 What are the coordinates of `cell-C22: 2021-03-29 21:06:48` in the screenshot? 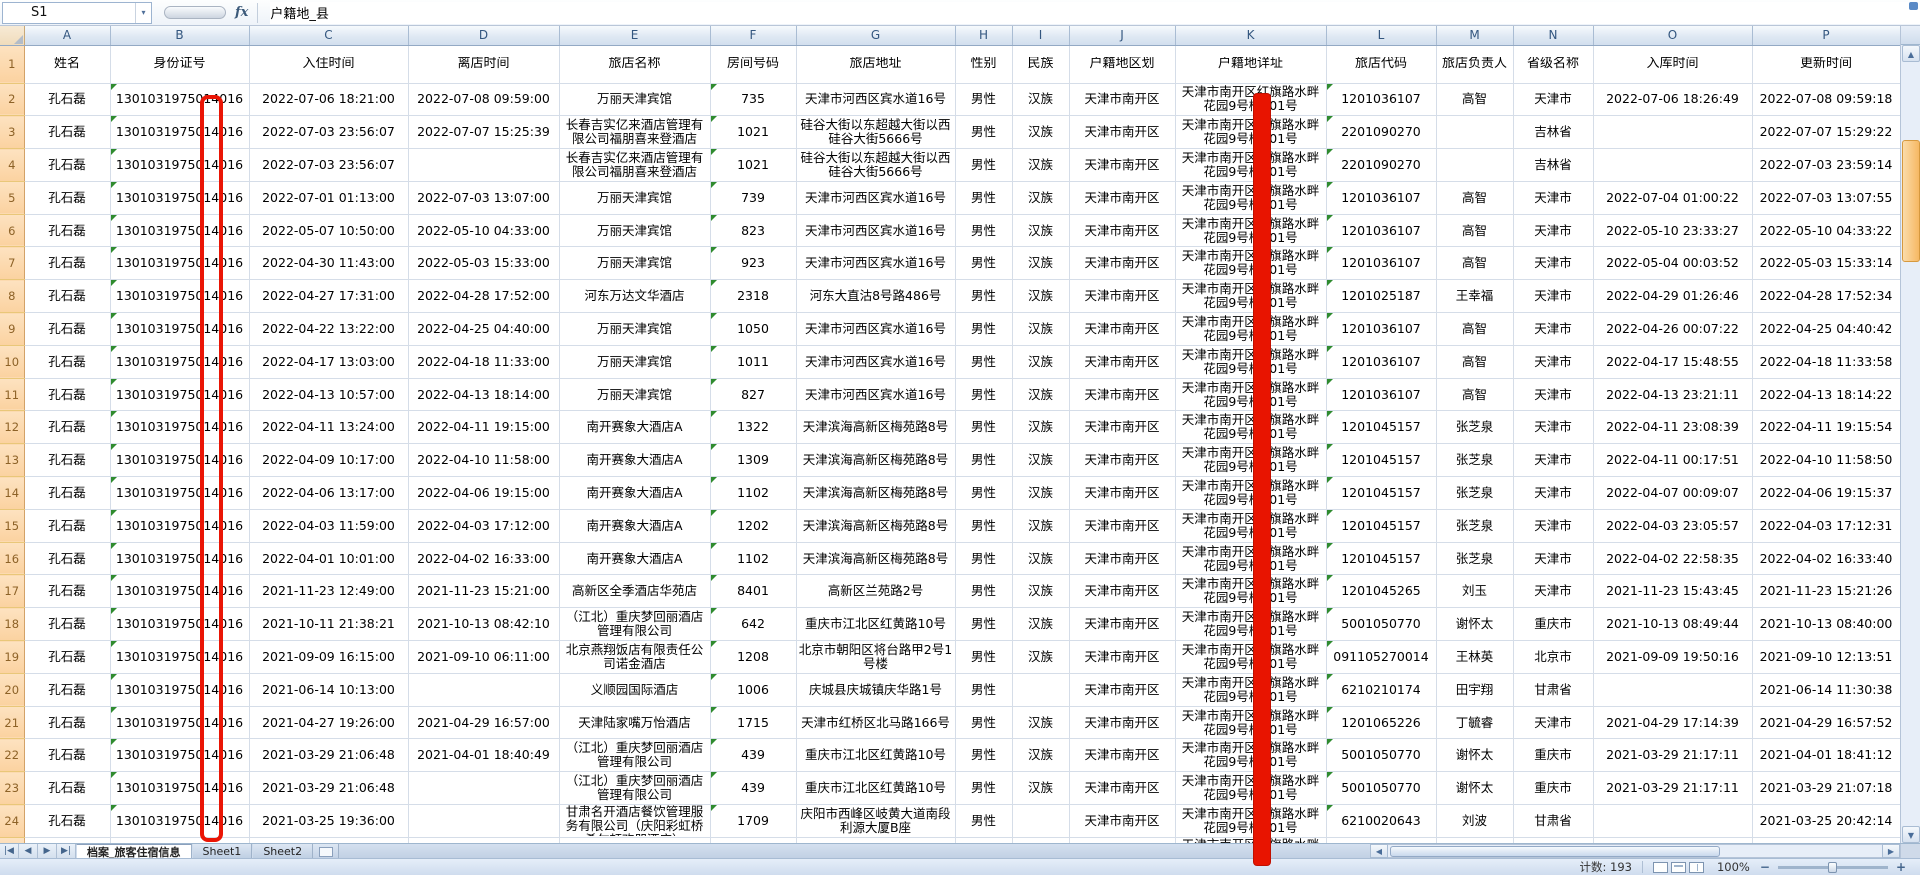 It's located at (329, 755).